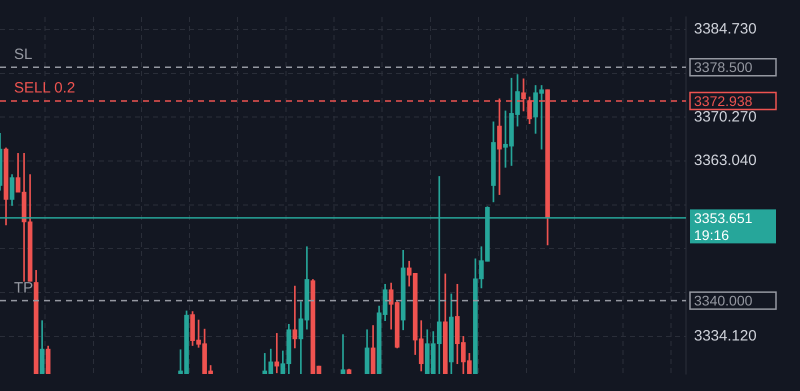 This screenshot has width=800, height=391. What do you see at coordinates (343, 354) in the screenshot?
I see `candlestick` at bounding box center [343, 354].